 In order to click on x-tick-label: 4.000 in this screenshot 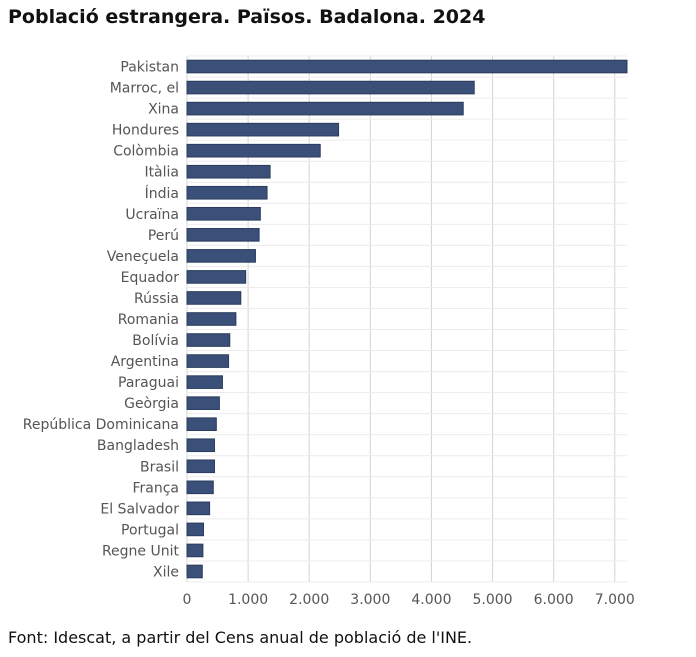, I will do `click(431, 600)`.